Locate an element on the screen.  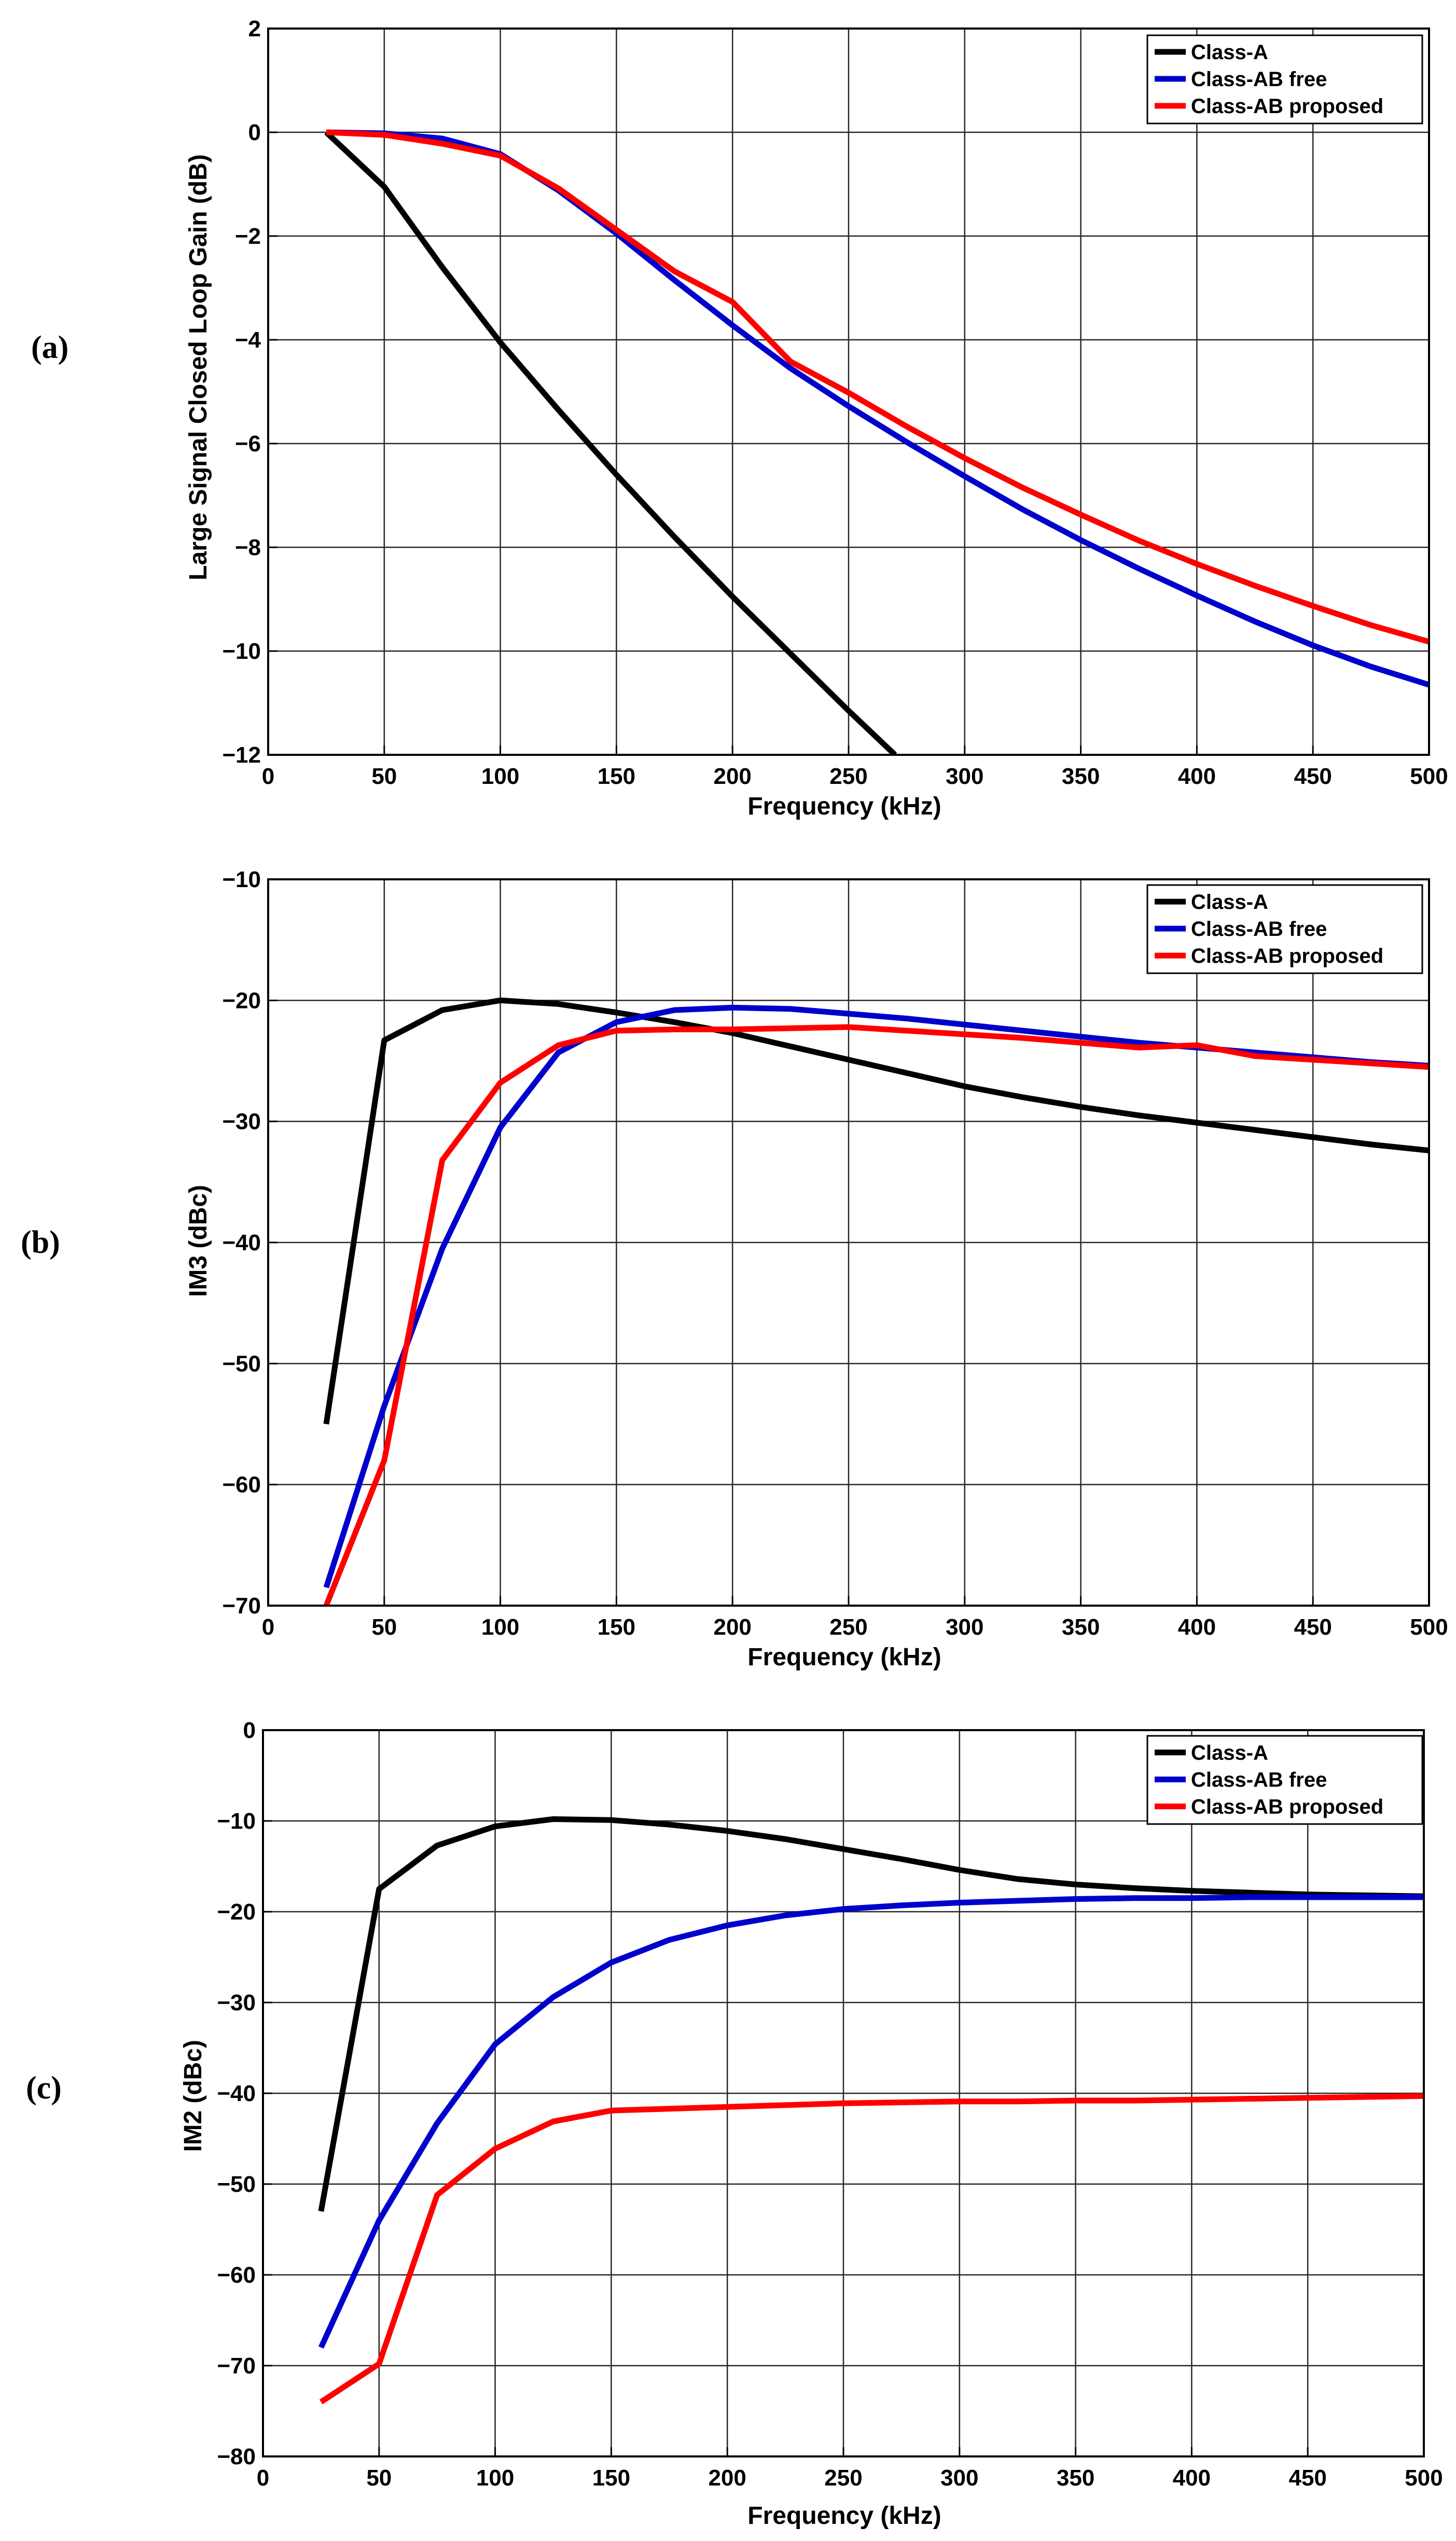
panel-label: (c) is located at coordinates (44, 2088).